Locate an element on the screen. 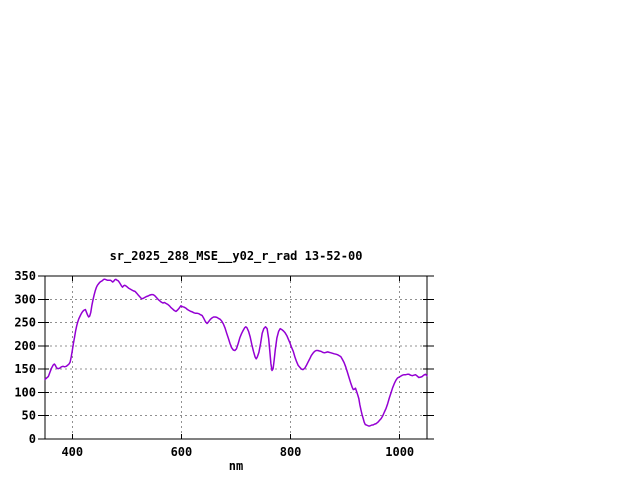 This screenshot has width=640, height=480. x-axis-label: nm is located at coordinates (236, 466).